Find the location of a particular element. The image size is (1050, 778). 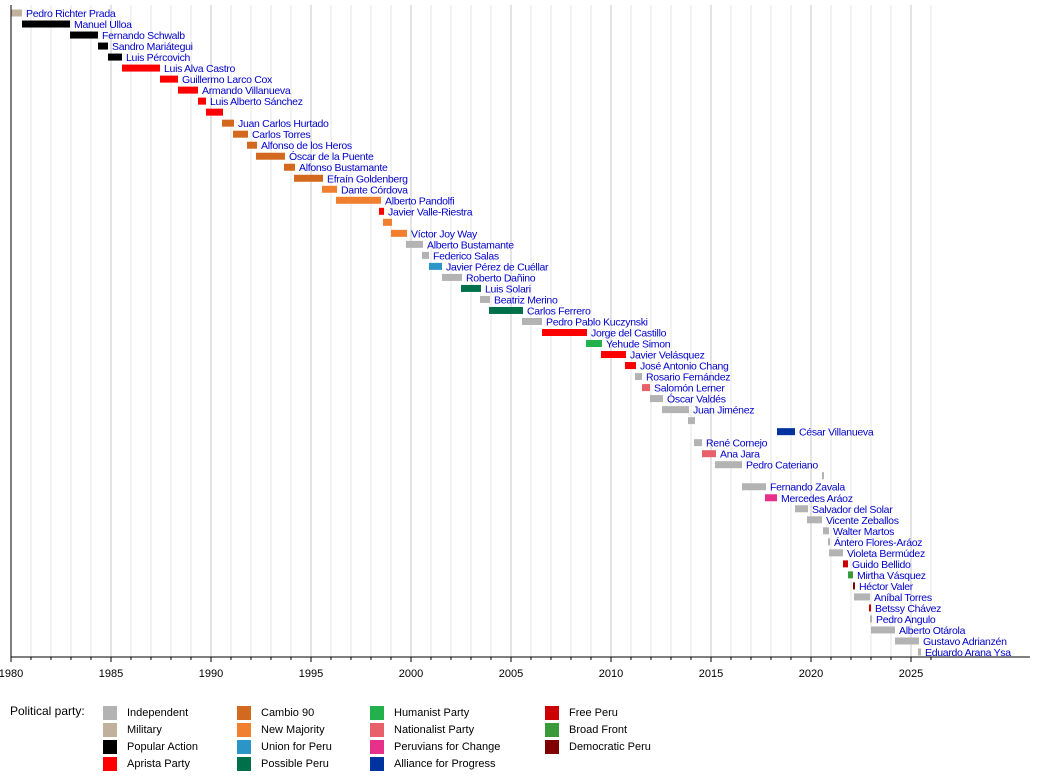

name-label: Manuel Ulloa is located at coordinates (103, 25).